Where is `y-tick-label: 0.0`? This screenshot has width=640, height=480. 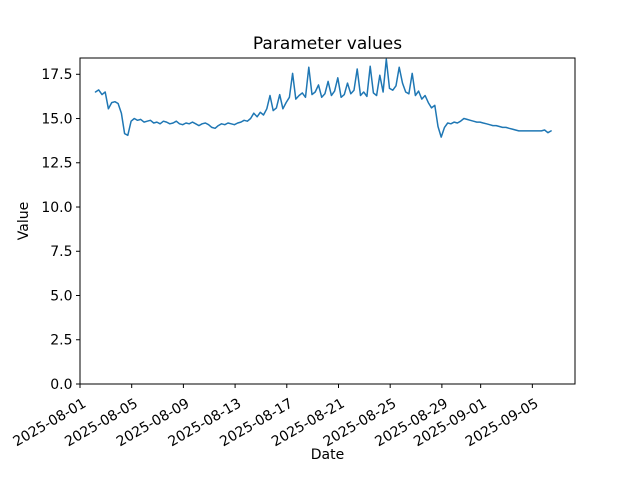 y-tick-label: 0.0 is located at coordinates (61, 385).